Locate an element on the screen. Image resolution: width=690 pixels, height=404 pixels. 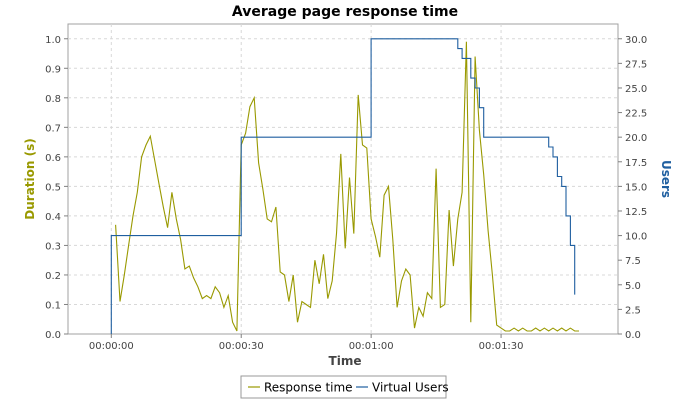
left-tick-label: 0.0 is located at coordinates (53, 335).